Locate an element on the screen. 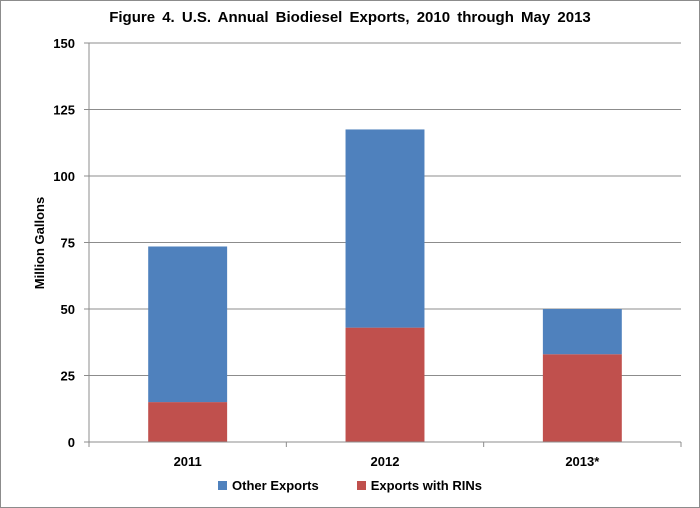  legend-item-exports-with-rins: Exports with RINs is located at coordinates (419, 485).